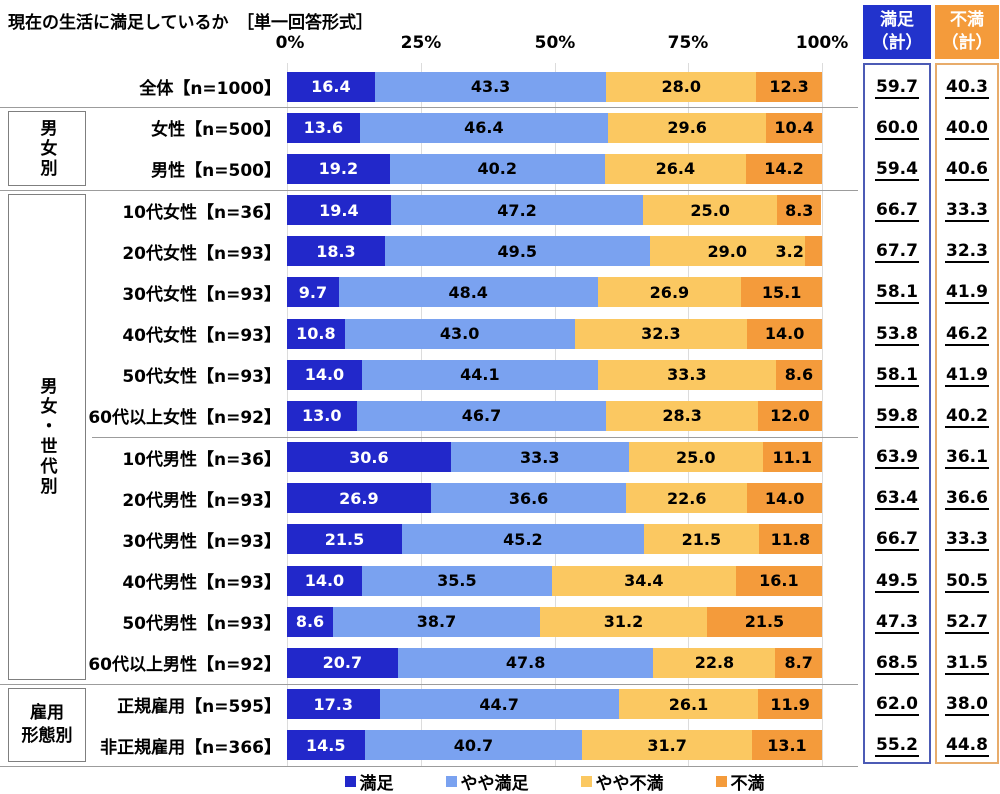  I want to click on bar-value-label: 13.6, so click(323, 128).